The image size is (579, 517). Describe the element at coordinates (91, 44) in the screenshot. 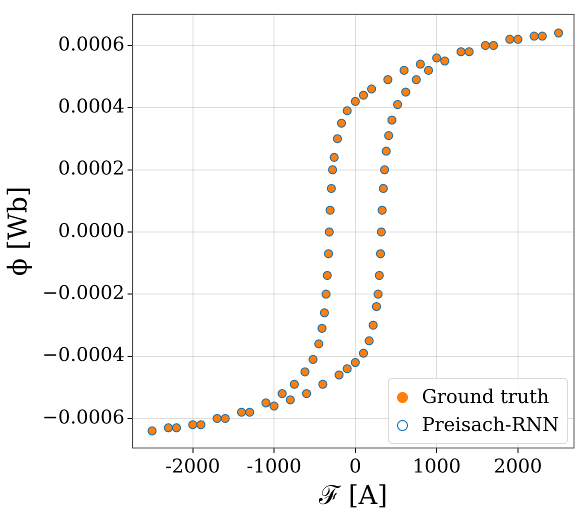

I see `y-tick-label: 0.0006` at that location.